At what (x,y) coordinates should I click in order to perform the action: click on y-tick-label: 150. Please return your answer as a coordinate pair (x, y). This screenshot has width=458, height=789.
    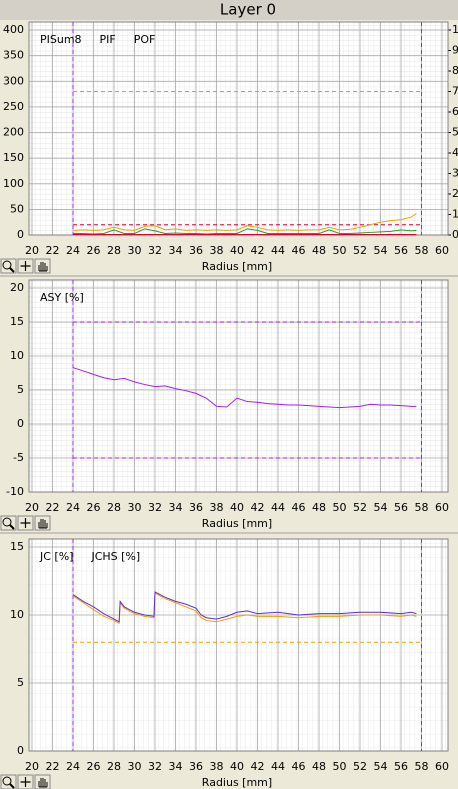
    Looking at the image, I should click on (13, 157).